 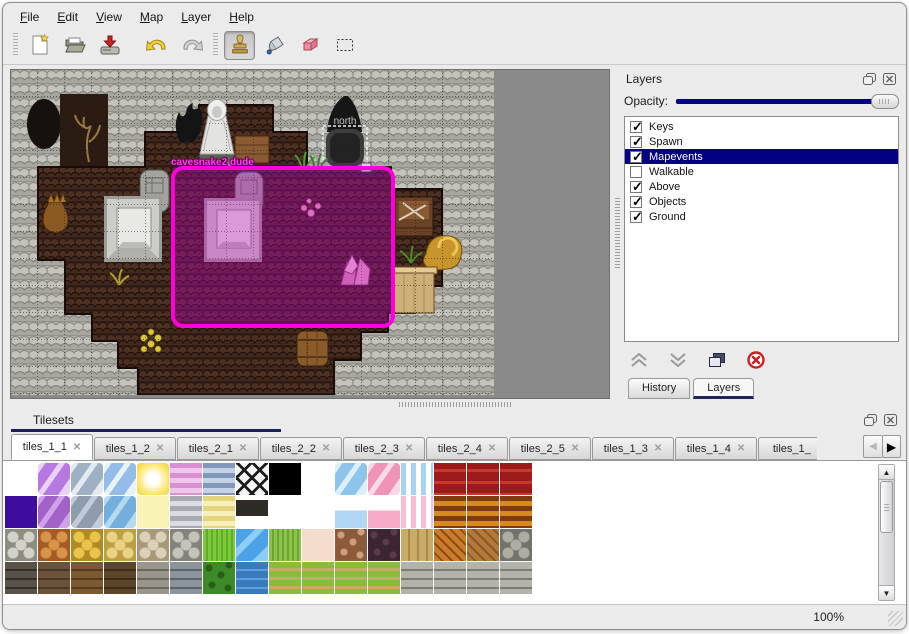 I want to click on horizontal-splitter-grip, so click(x=455, y=404).